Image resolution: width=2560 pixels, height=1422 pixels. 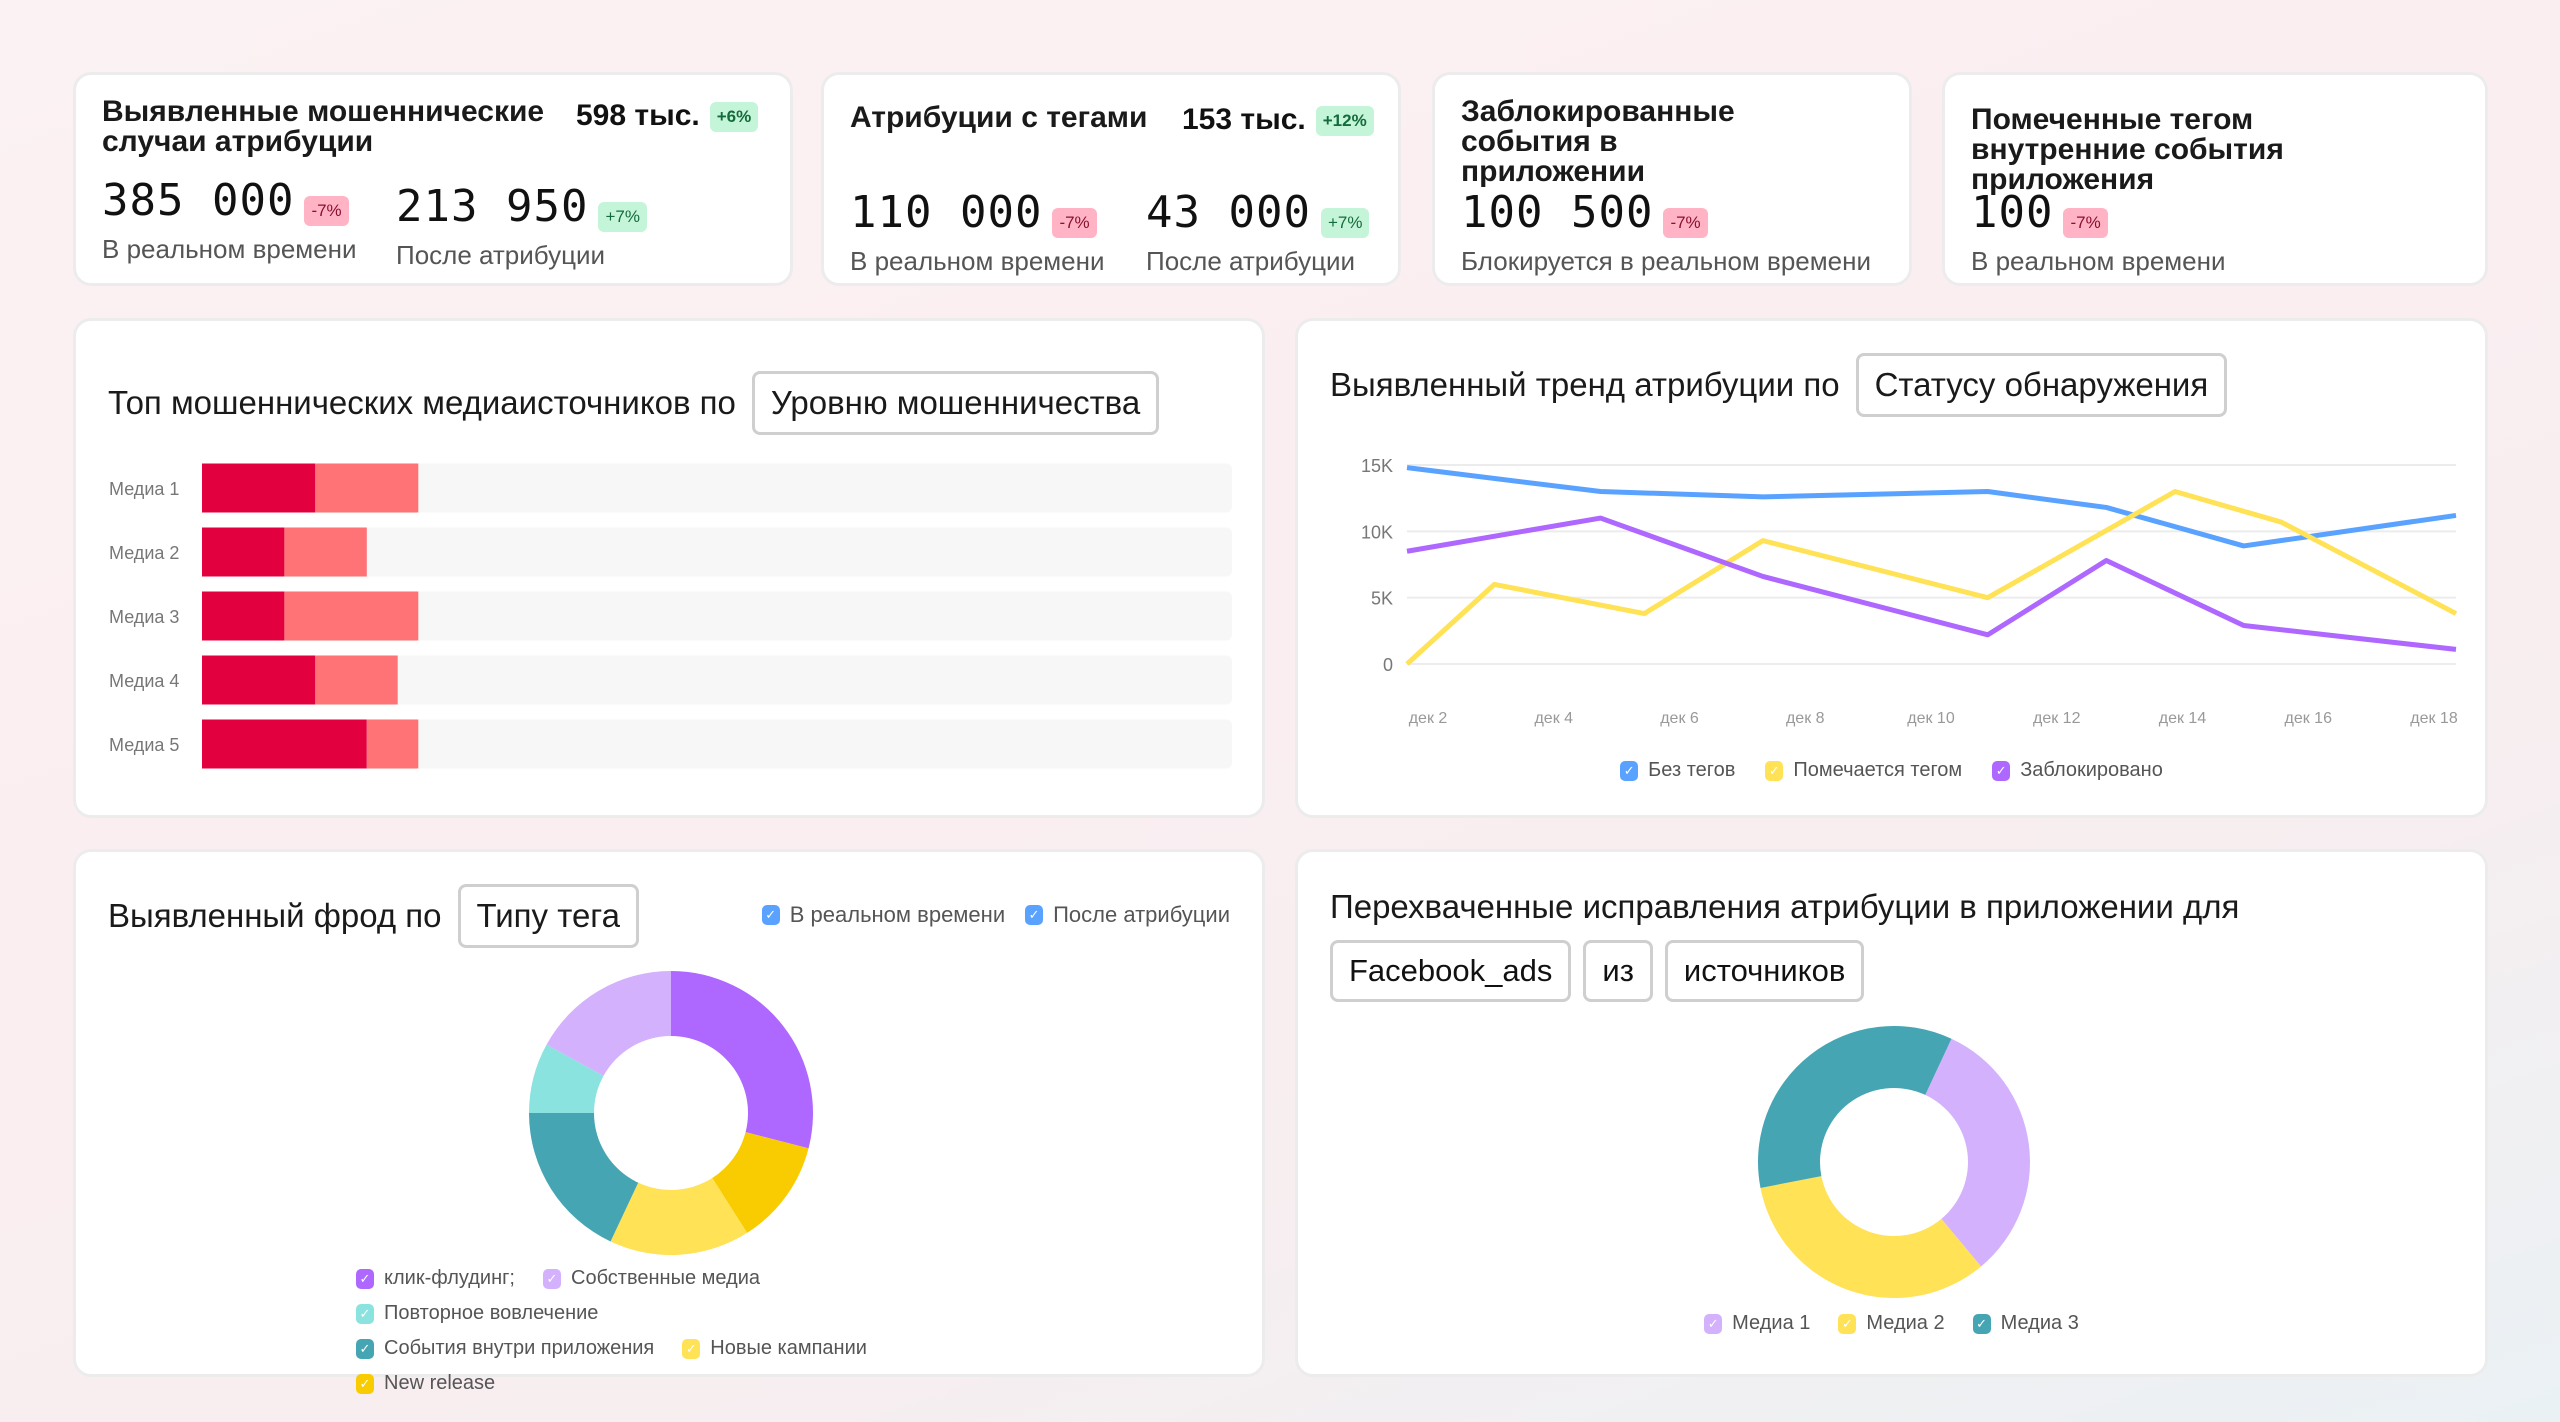 I want to click on metric-realtime: 110 000 -7% В реальном времени, so click(x=977, y=232).